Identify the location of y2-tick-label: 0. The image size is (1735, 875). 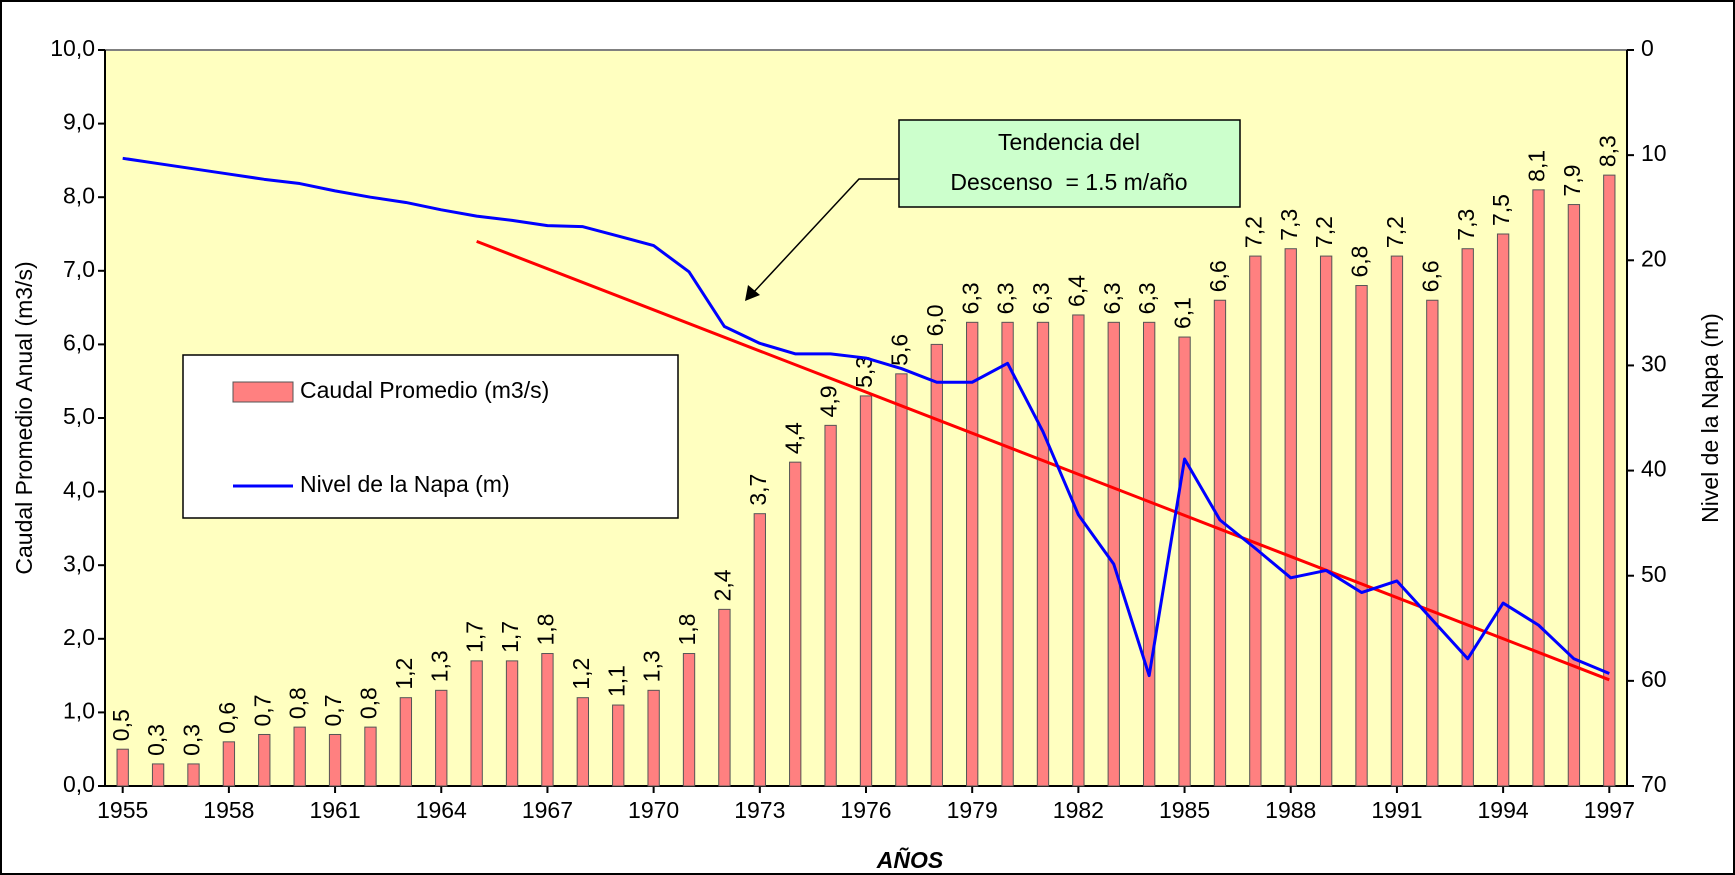
(1647, 48).